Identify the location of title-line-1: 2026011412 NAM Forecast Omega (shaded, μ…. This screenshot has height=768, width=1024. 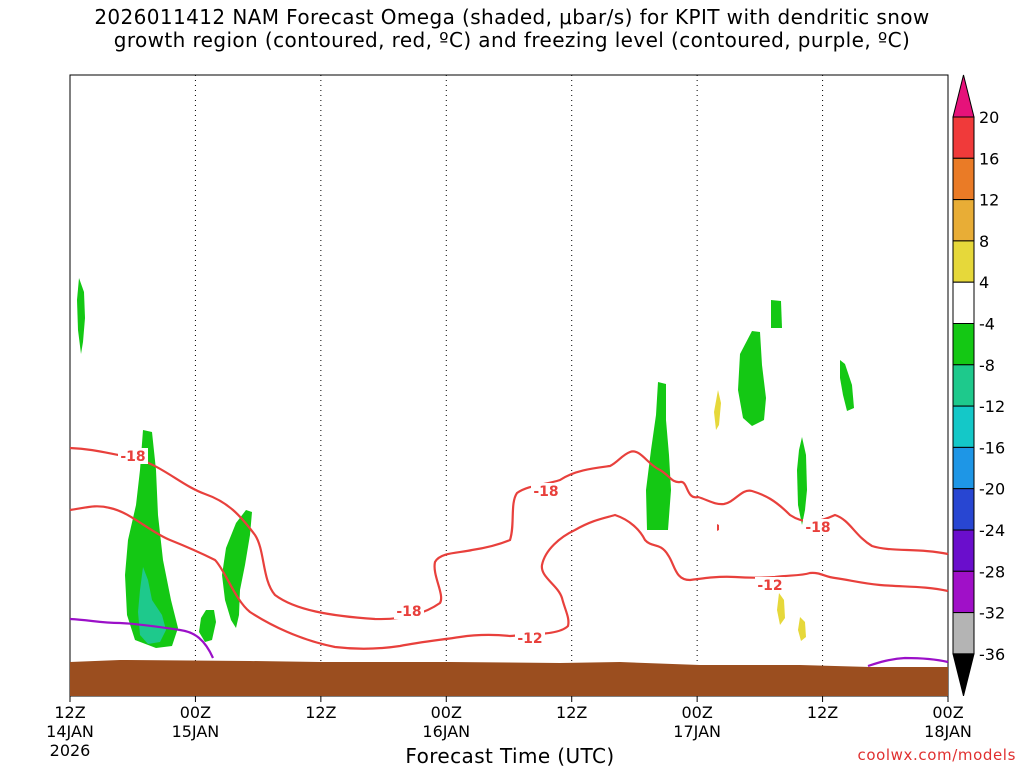
(512, 17).